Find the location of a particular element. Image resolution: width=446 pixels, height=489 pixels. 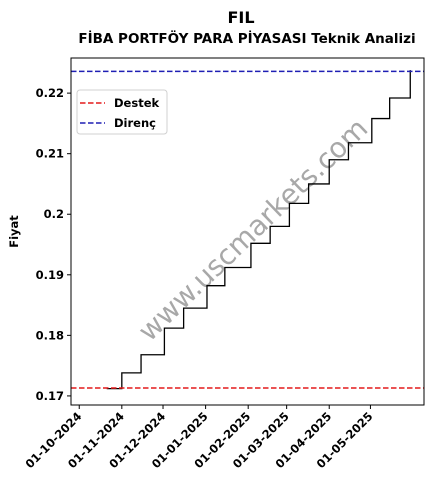

chart-title: FIL is located at coordinates (240, 17).